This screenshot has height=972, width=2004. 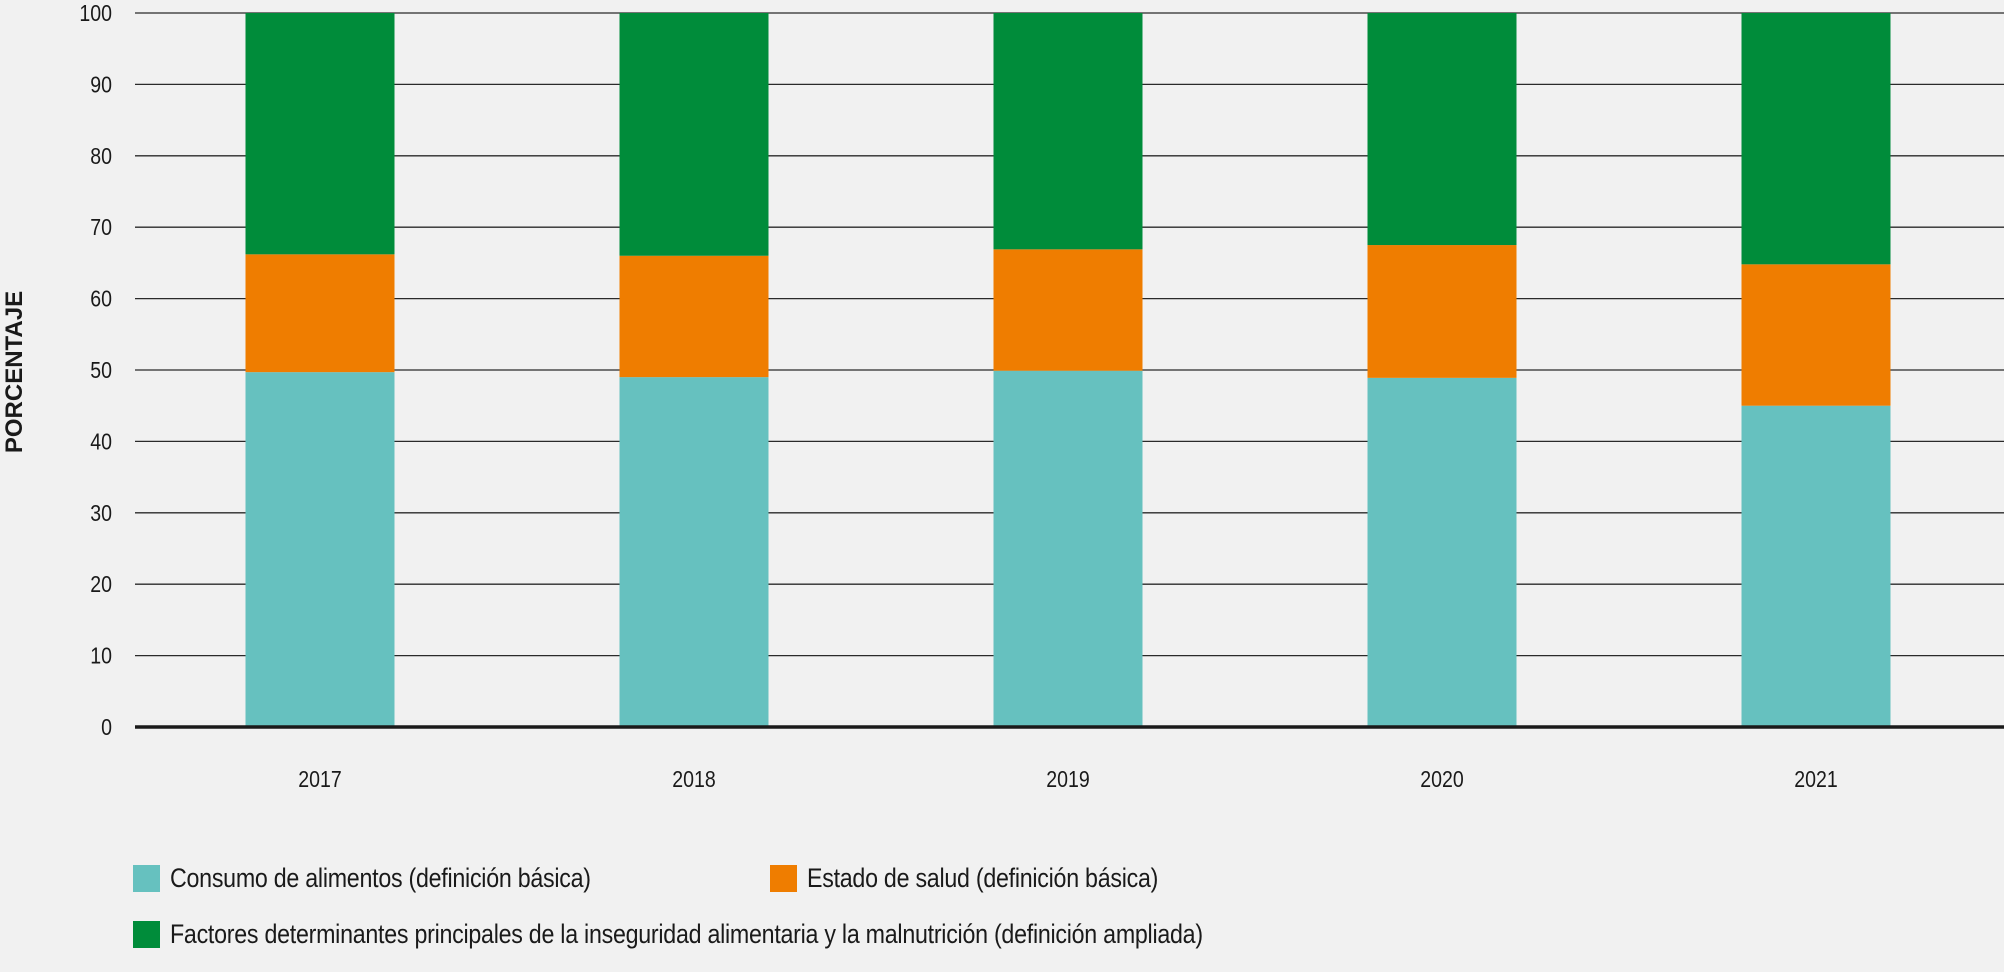 What do you see at coordinates (320, 313) in the screenshot?
I see `bar-segment-salud-2017` at bounding box center [320, 313].